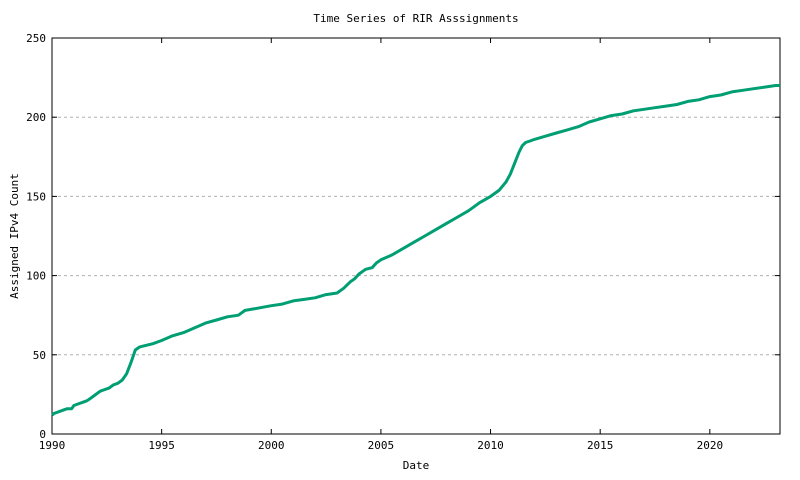 This screenshot has width=800, height=480. What do you see at coordinates (42, 434) in the screenshot?
I see `y-tick-label: 0` at bounding box center [42, 434].